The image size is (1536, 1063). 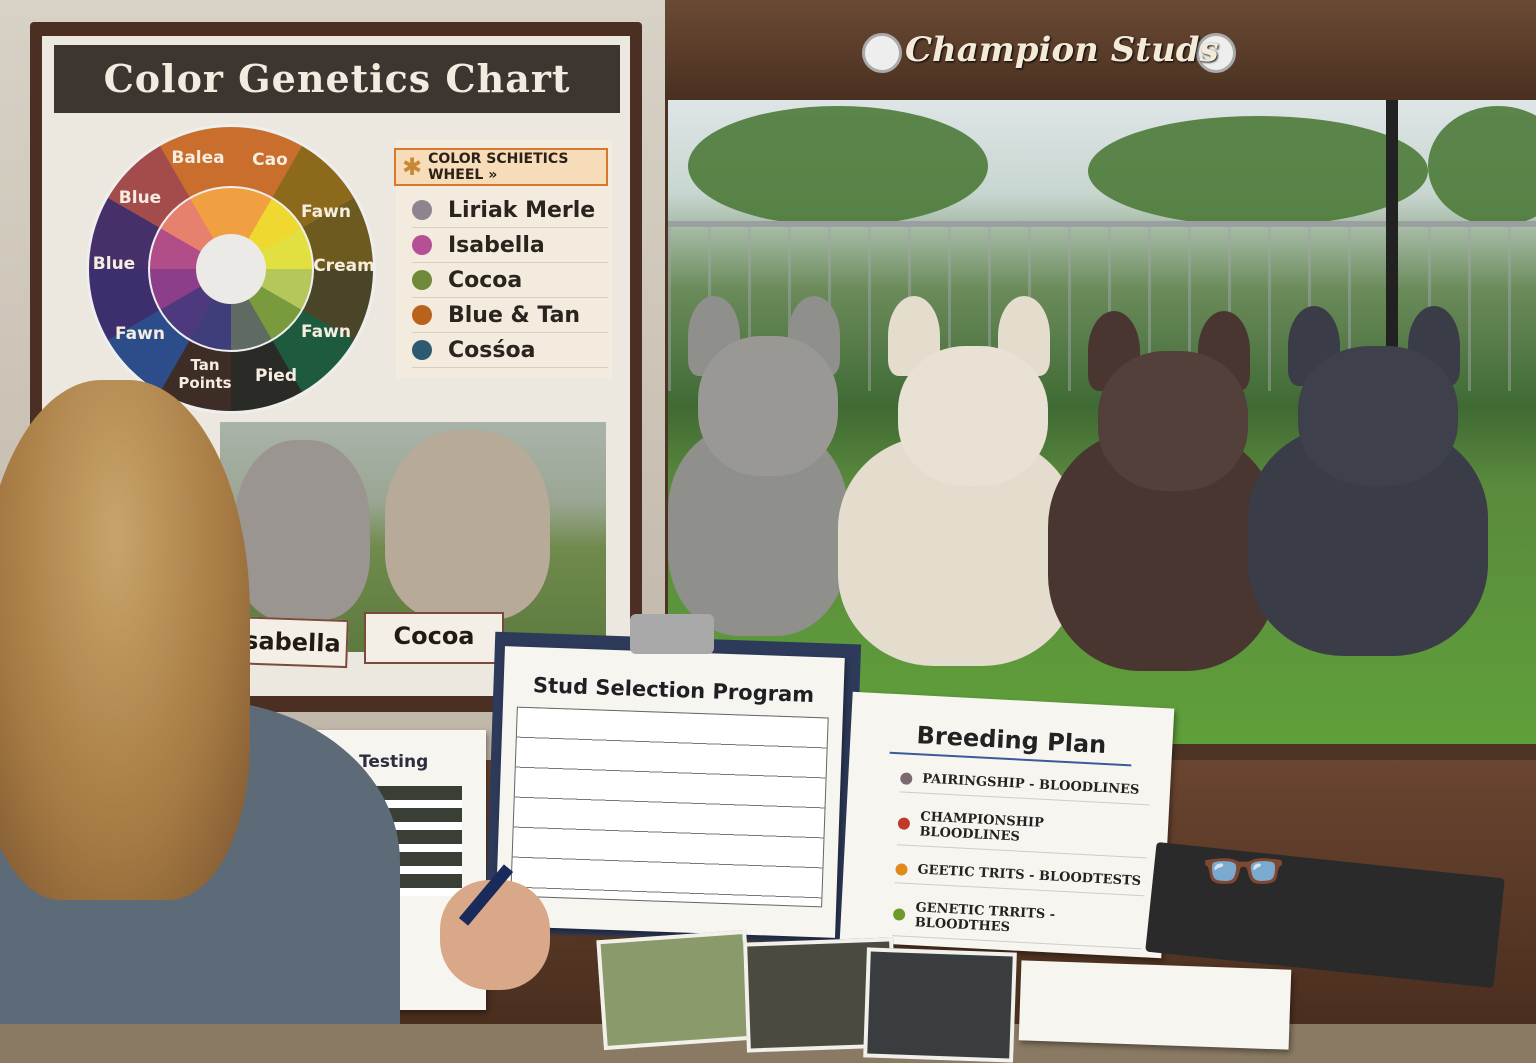 What do you see at coordinates (412, 167) in the screenshot?
I see `star-icon: ✱` at bounding box center [412, 167].